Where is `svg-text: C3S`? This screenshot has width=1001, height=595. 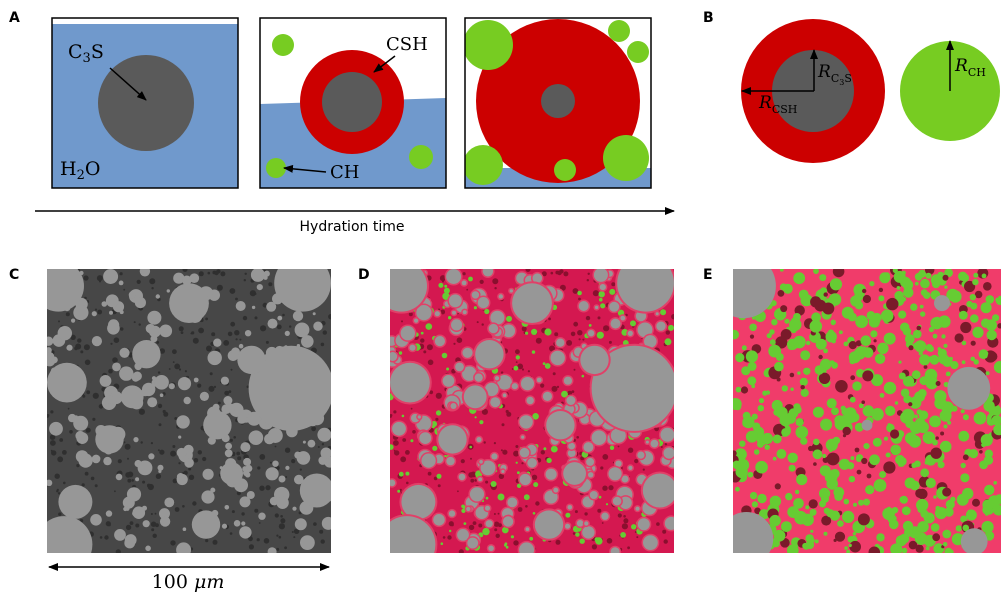
svg-text: C3S is located at coordinates (86, 53).